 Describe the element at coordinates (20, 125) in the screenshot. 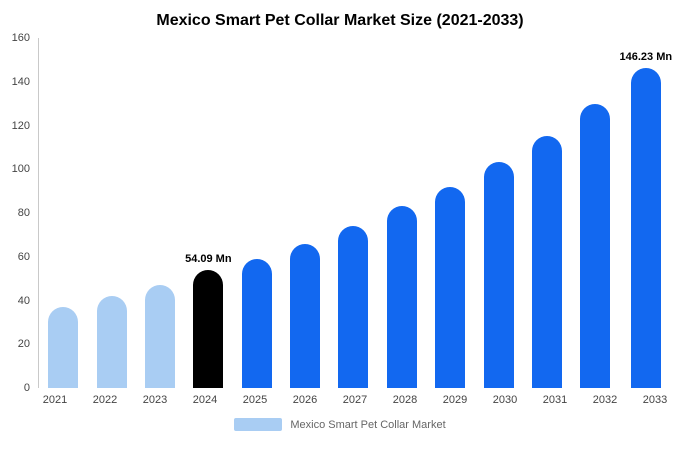

I see `y-tick-120: 120` at that location.